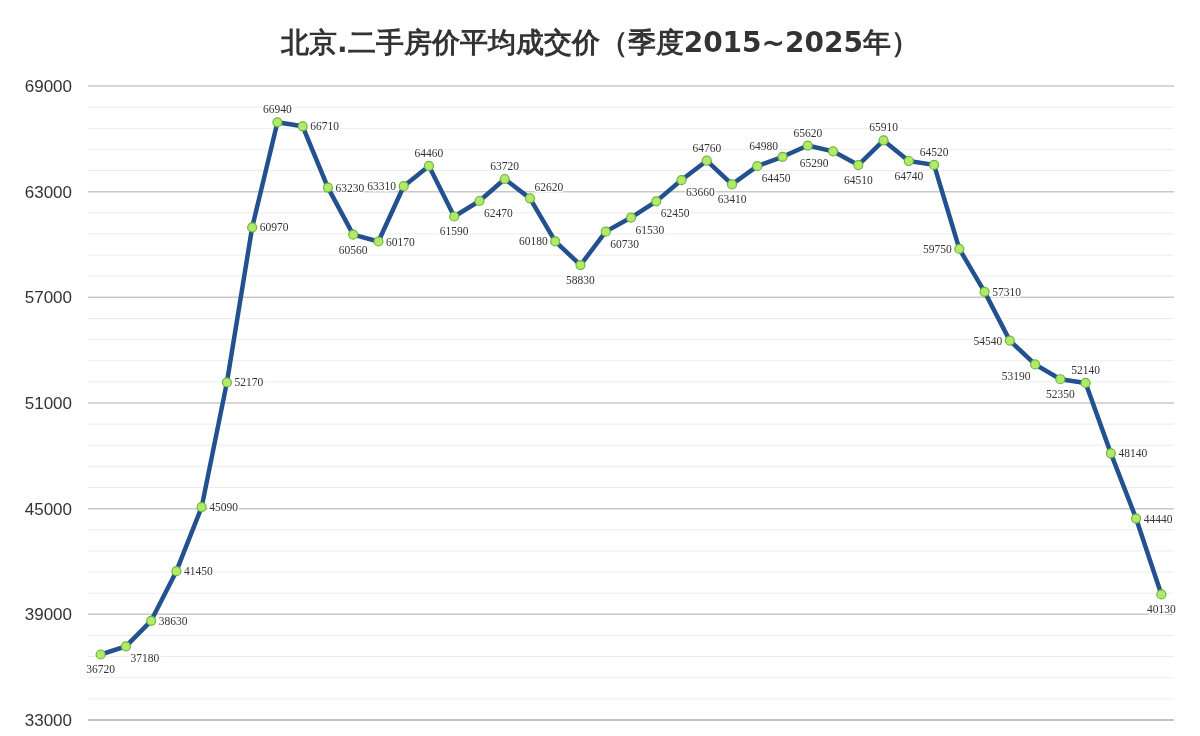 This screenshot has width=1200, height=736. What do you see at coordinates (48, 615) in the screenshot?
I see `y-tick-label: 39000` at bounding box center [48, 615].